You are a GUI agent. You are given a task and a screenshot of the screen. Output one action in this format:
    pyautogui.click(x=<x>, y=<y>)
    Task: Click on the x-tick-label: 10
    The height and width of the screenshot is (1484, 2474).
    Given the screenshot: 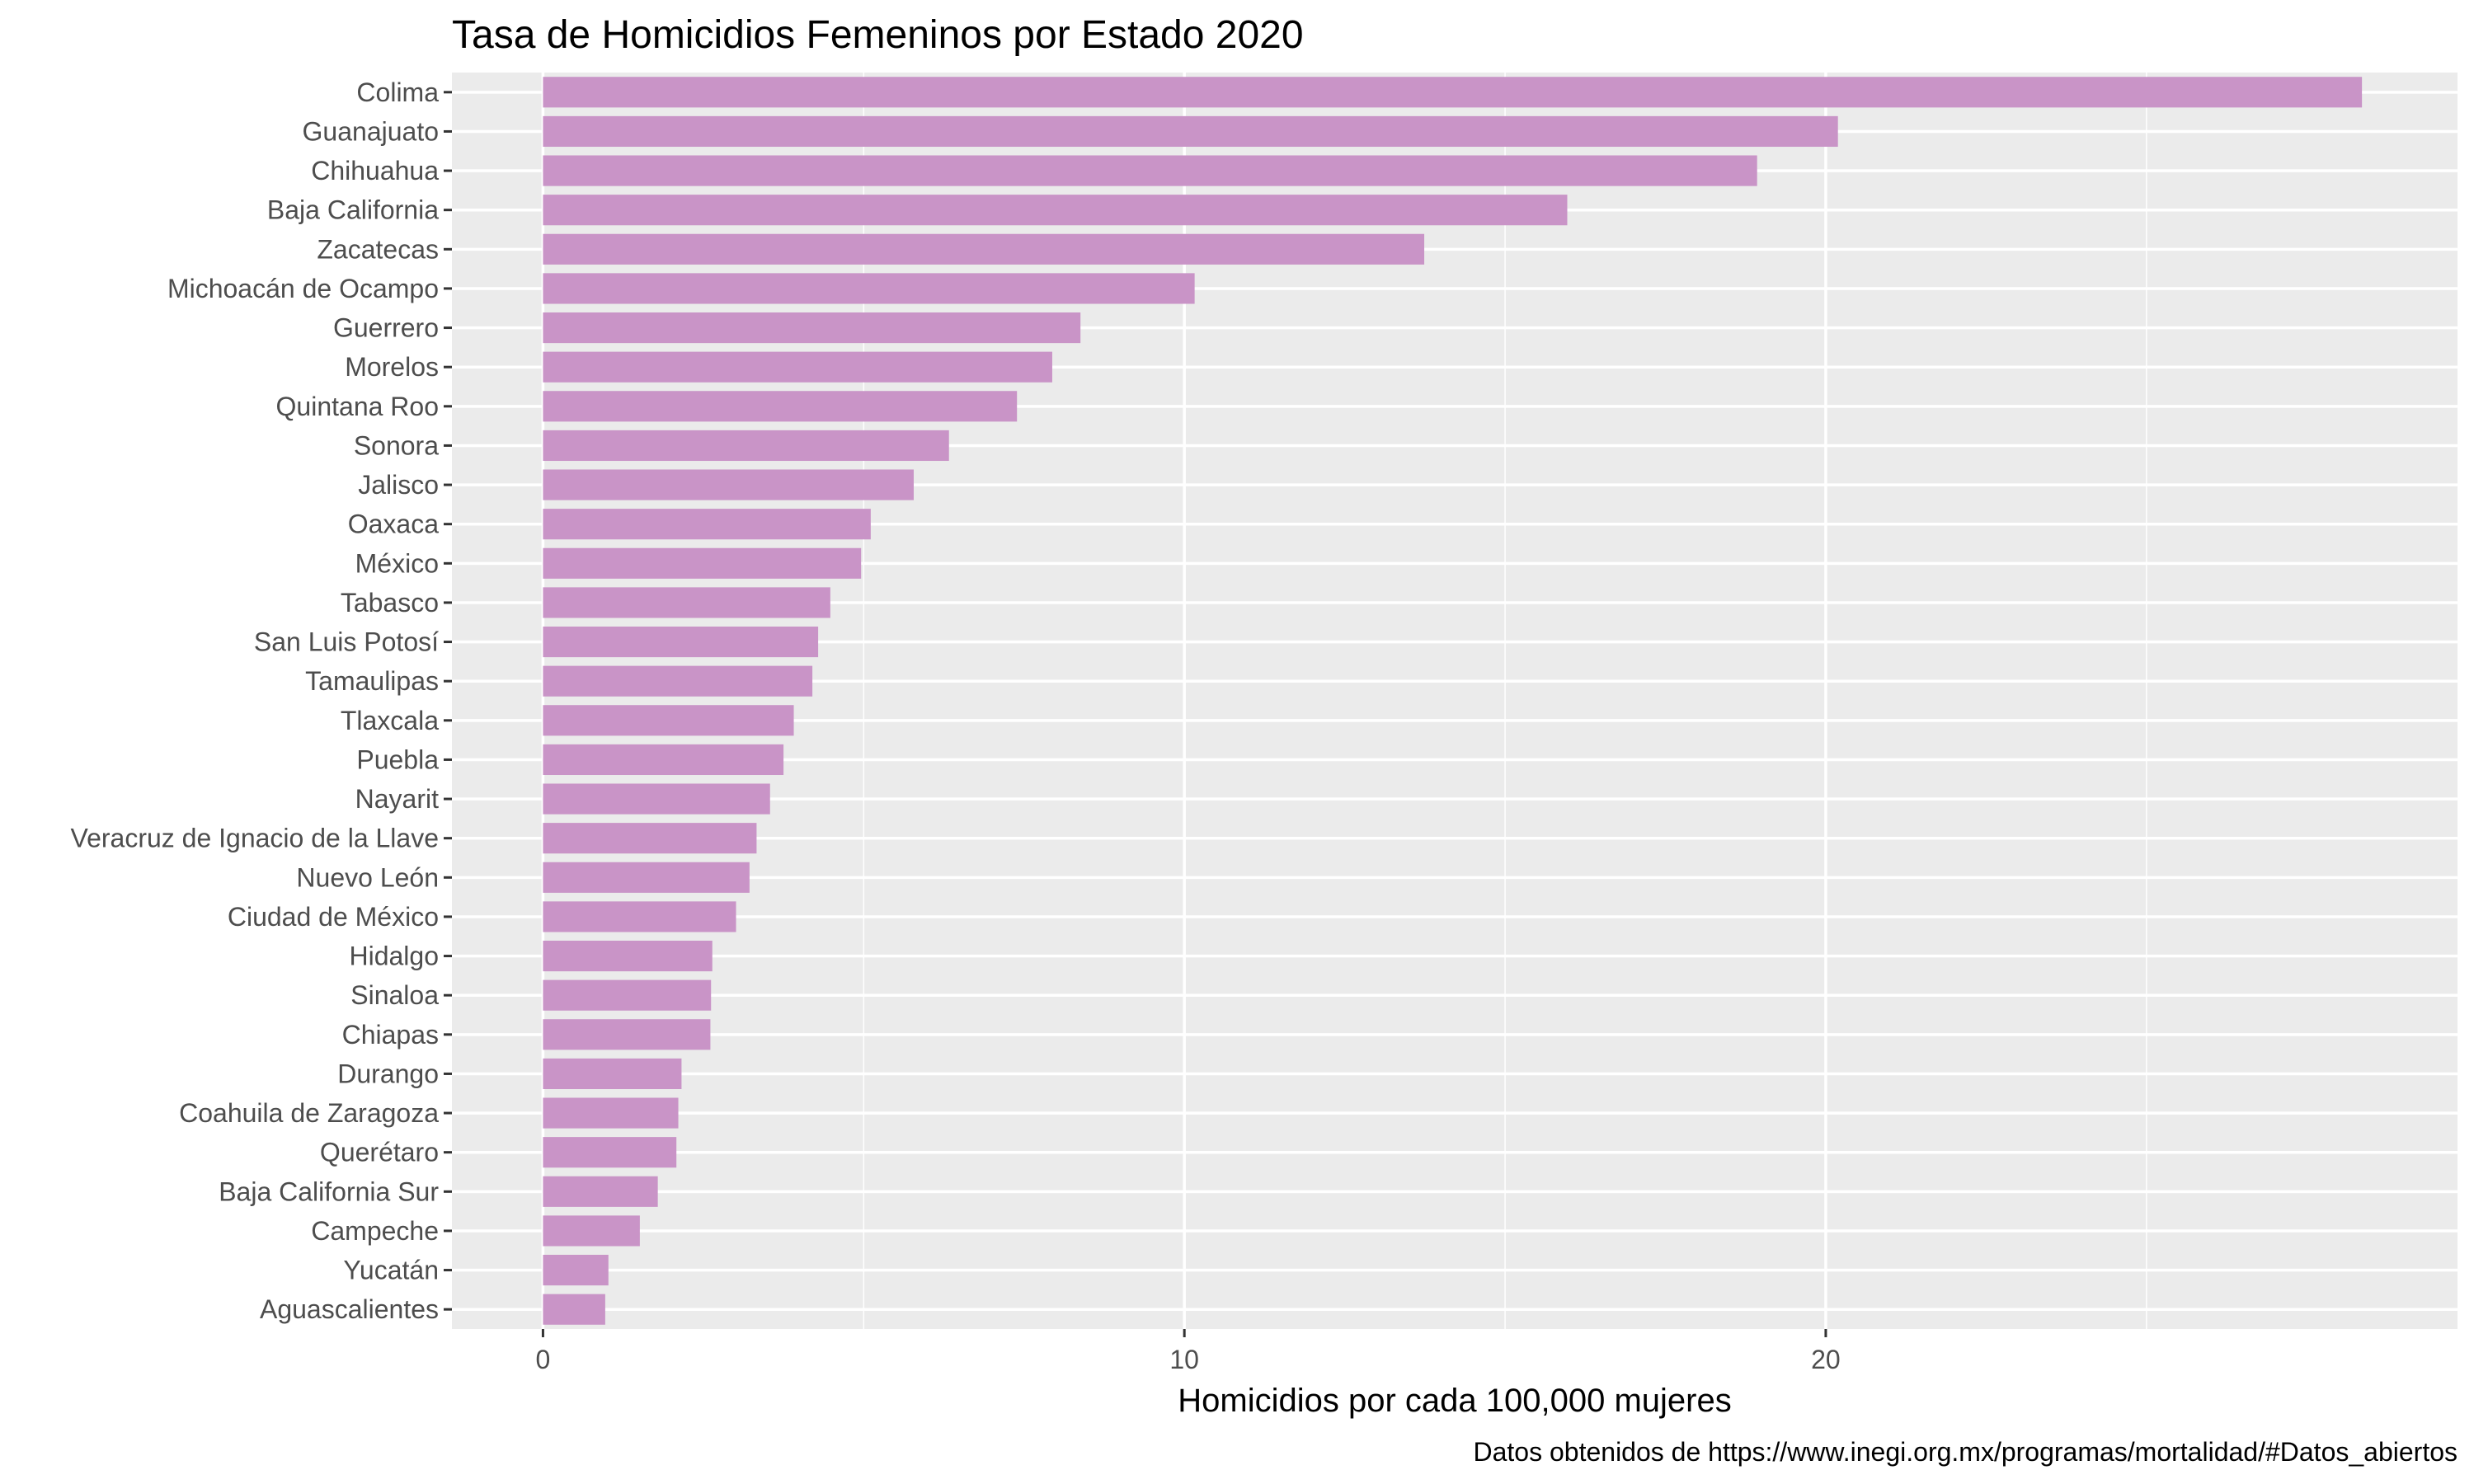 What is the action you would take?
    pyautogui.click(x=1184, y=1359)
    